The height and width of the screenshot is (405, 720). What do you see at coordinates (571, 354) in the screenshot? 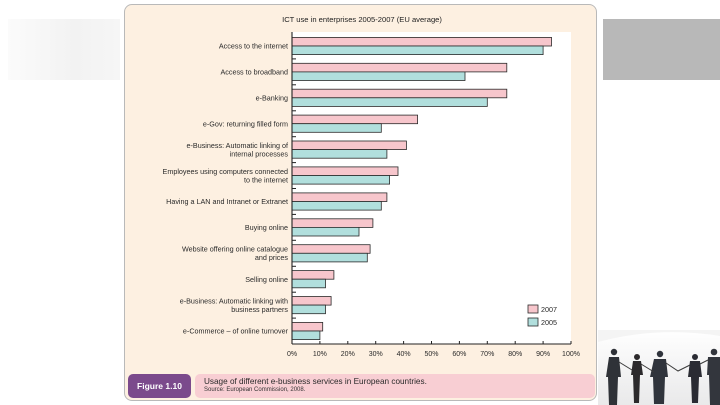
I see `x-tick-label: 100%` at bounding box center [571, 354].